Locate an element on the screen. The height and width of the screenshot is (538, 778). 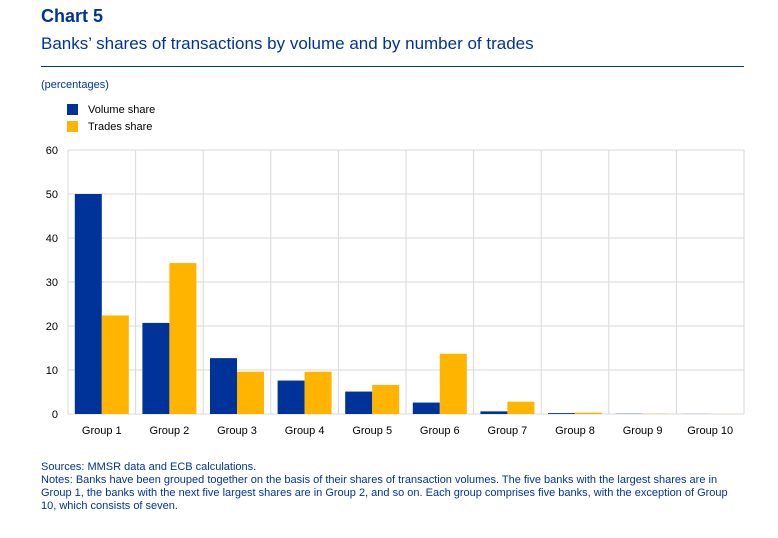
legend-item-volume: Volume share is located at coordinates (111, 109).